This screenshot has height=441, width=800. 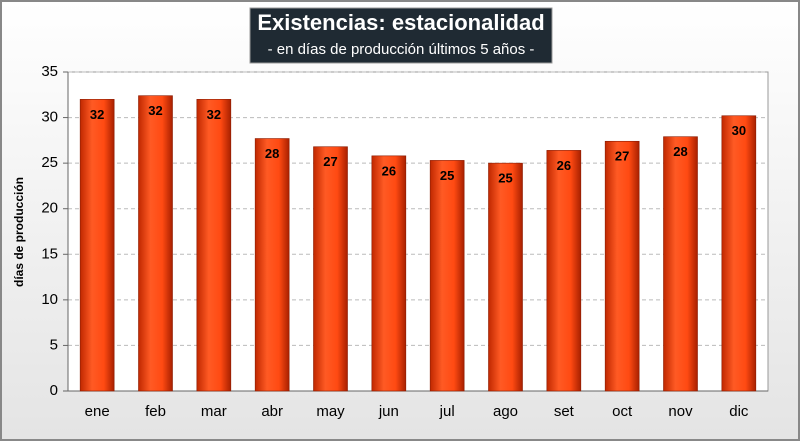 I want to click on x-tick-label: ago, so click(x=505, y=411).